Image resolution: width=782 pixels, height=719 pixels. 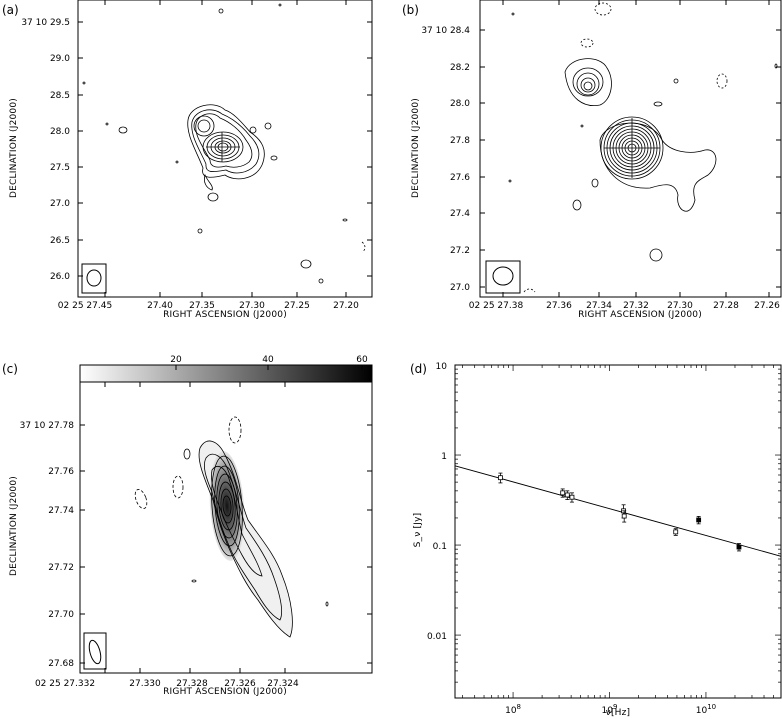 What do you see at coordinates (706, 709) in the screenshot?
I see `panel-d-xtick-label: 10¹⁰` at bounding box center [706, 709].